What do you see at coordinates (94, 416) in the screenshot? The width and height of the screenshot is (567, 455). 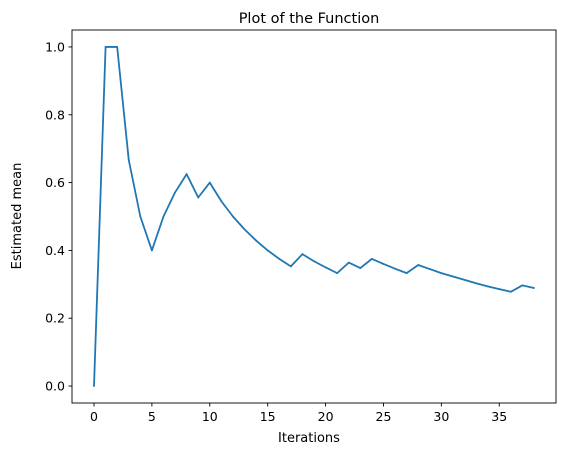 I see `x-tick-label: 0` at bounding box center [94, 416].